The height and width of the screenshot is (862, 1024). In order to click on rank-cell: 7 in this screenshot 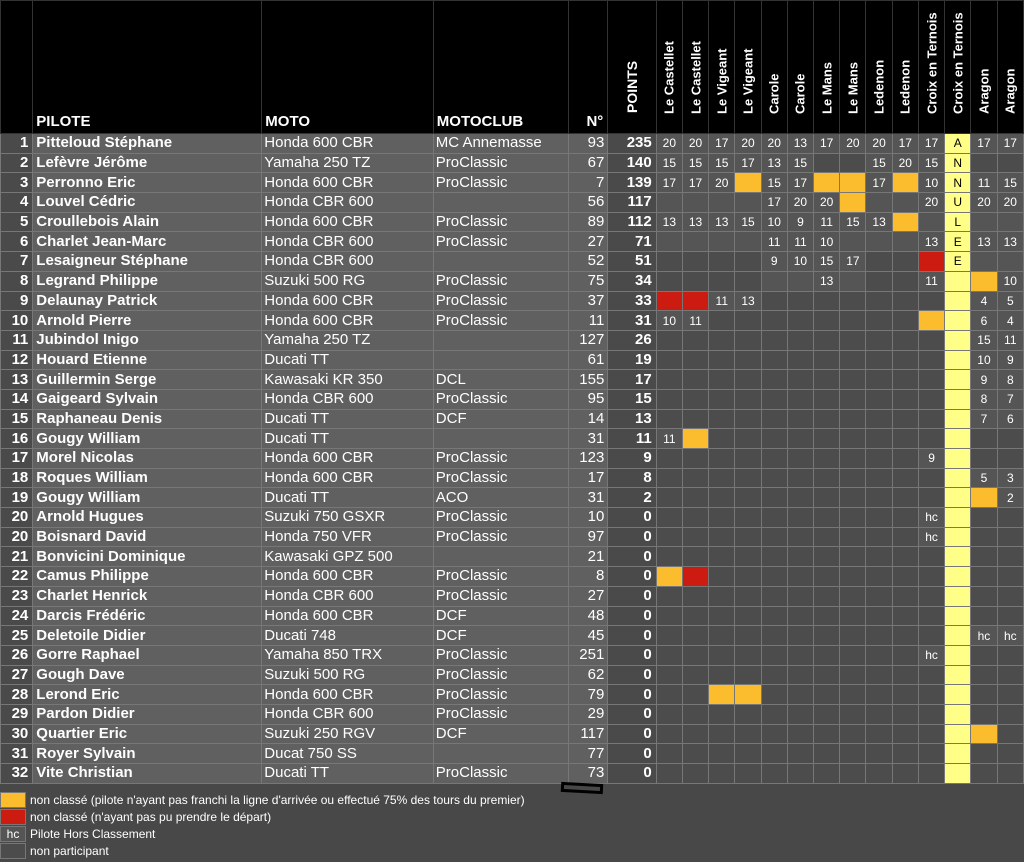, I will do `click(17, 261)`.